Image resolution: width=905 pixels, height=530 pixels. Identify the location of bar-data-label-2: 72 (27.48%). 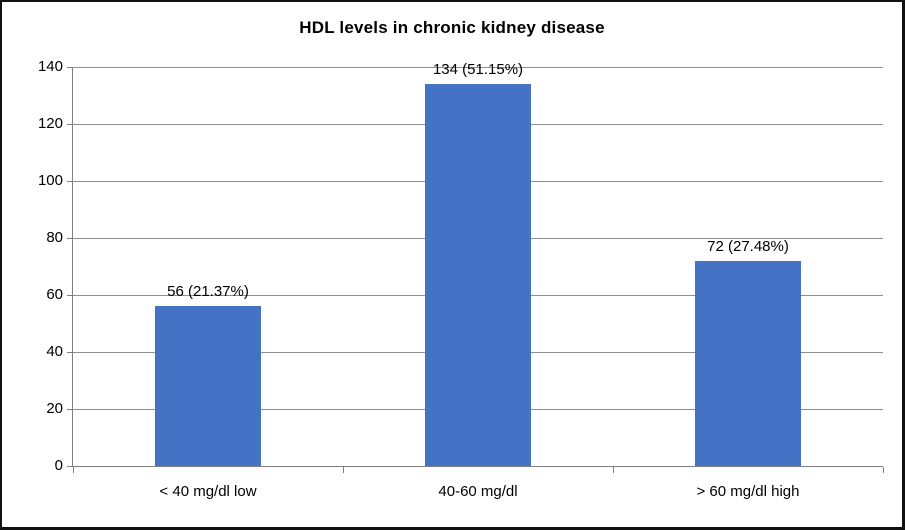
(748, 246).